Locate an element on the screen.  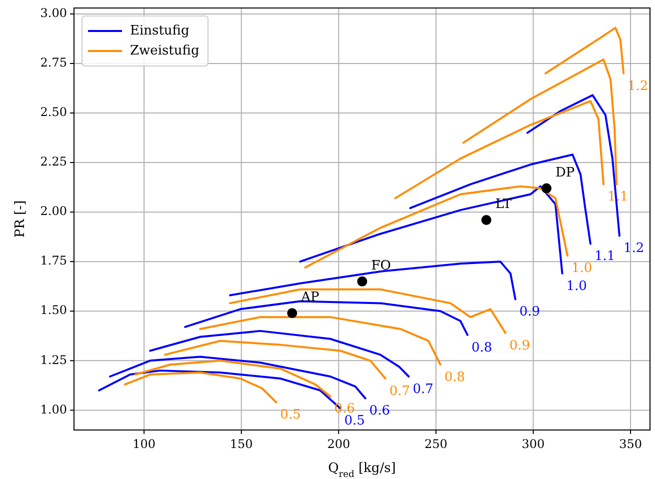
annotation: FO is located at coordinates (381, 266).